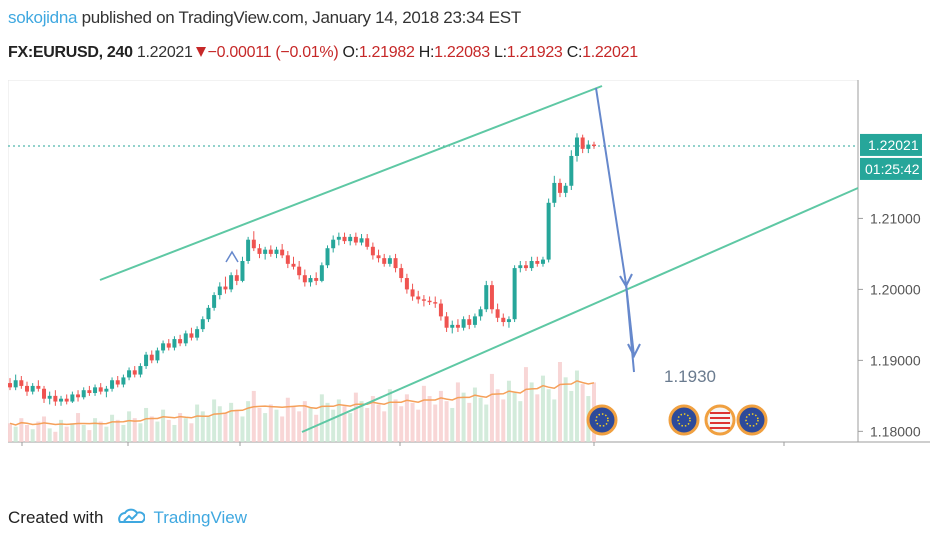  What do you see at coordinates (351, 52) in the screenshot?
I see `open-label: O:` at bounding box center [351, 52].